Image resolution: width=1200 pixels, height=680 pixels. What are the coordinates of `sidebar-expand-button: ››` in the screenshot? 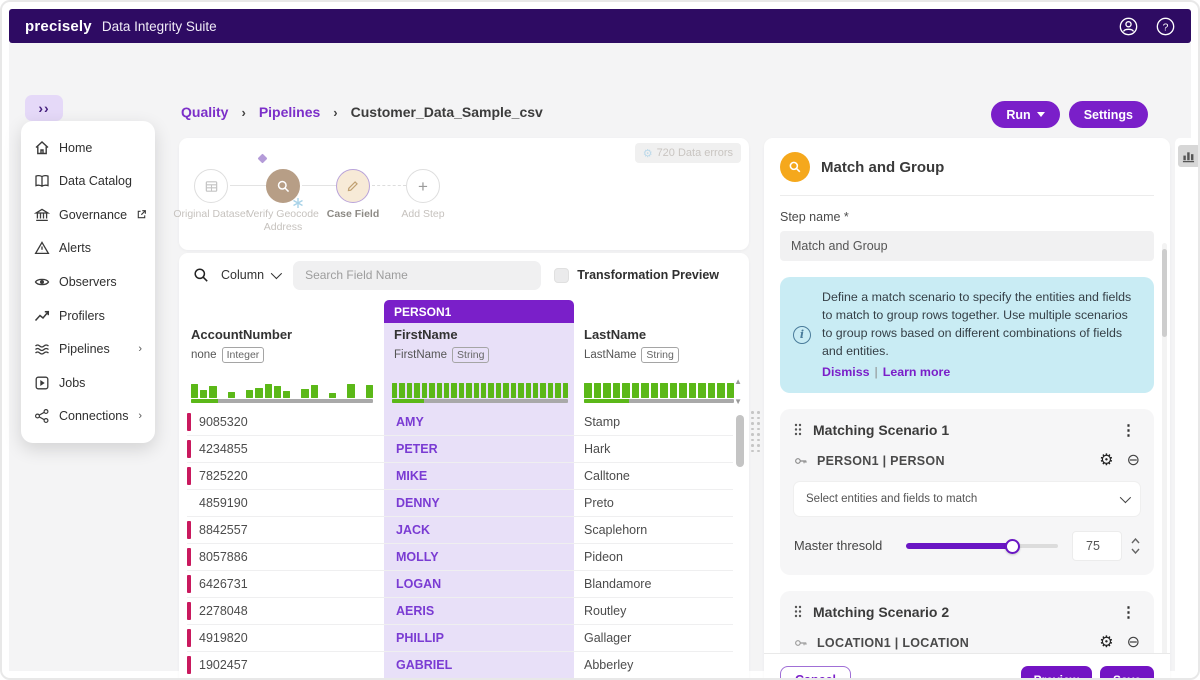 It's located at (44, 108).